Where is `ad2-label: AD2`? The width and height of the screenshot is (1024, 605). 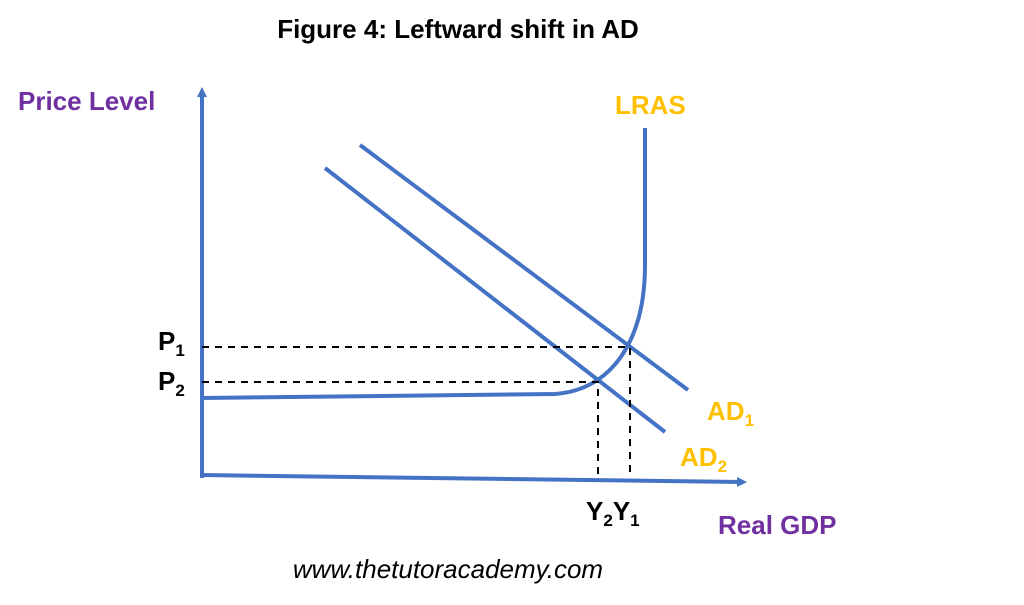 ad2-label: AD2 is located at coordinates (703, 459).